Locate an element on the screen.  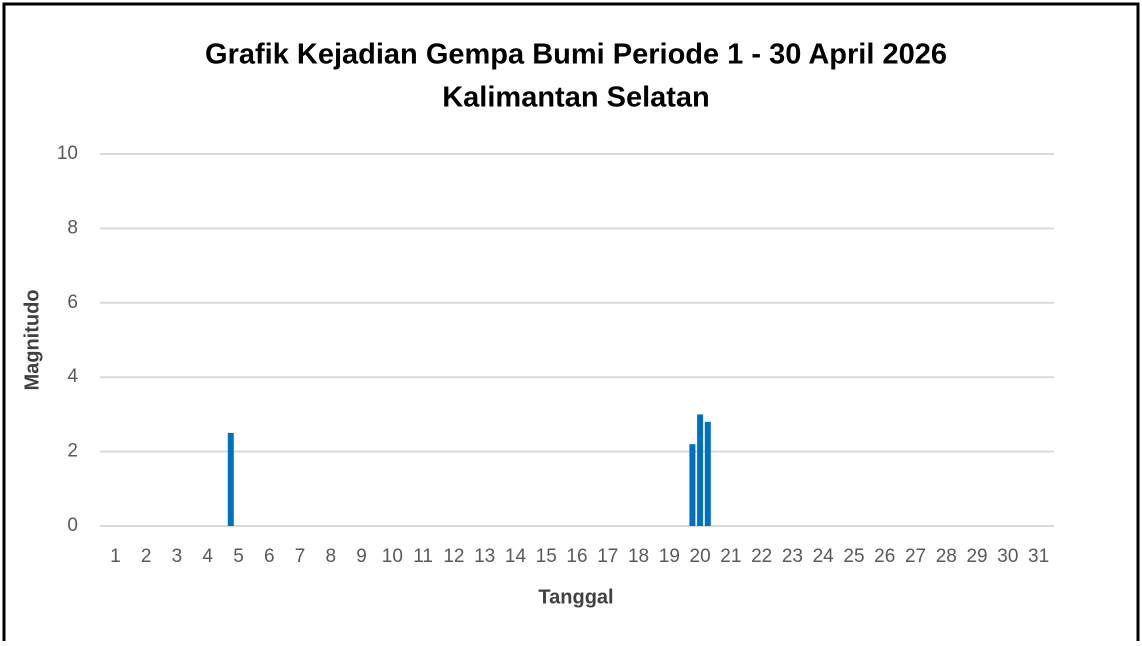
y-tick-label: 0 is located at coordinates (72, 525).